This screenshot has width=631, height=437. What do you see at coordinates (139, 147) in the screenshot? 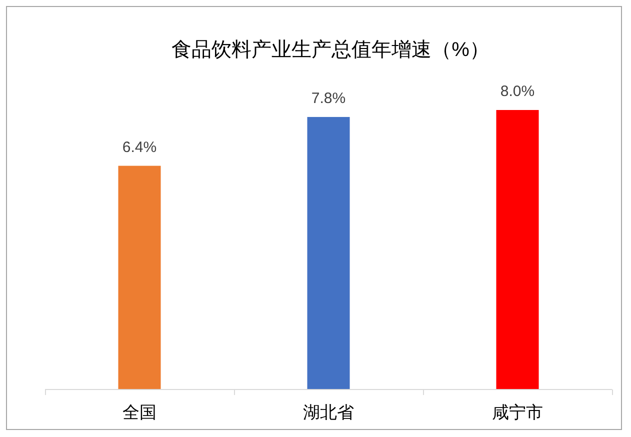
I see `data-label: 6.4%` at bounding box center [139, 147].